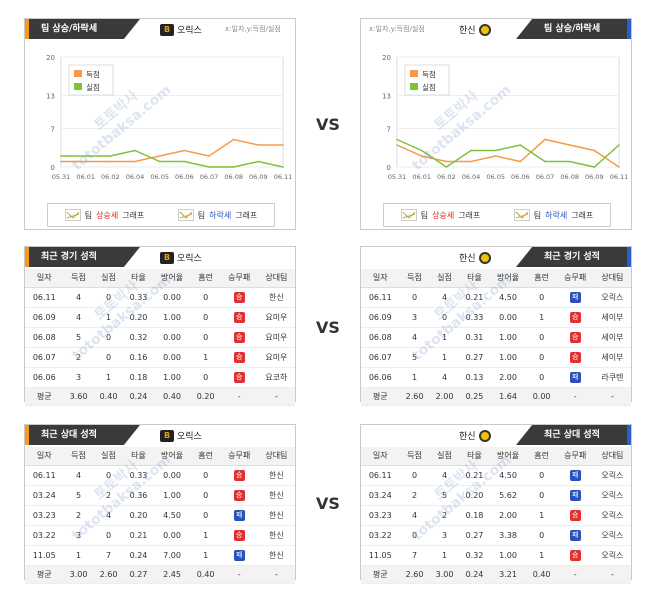 The width and height of the screenshot is (650, 589). I want to click on legend-down-word-right: 하락세, so click(556, 215).